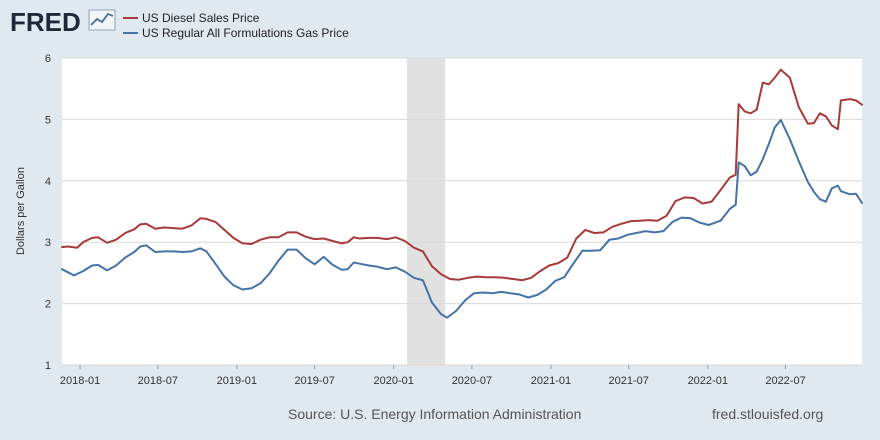 The width and height of the screenshot is (880, 440). What do you see at coordinates (48, 366) in the screenshot?
I see `y-tick-label: 1` at bounding box center [48, 366].